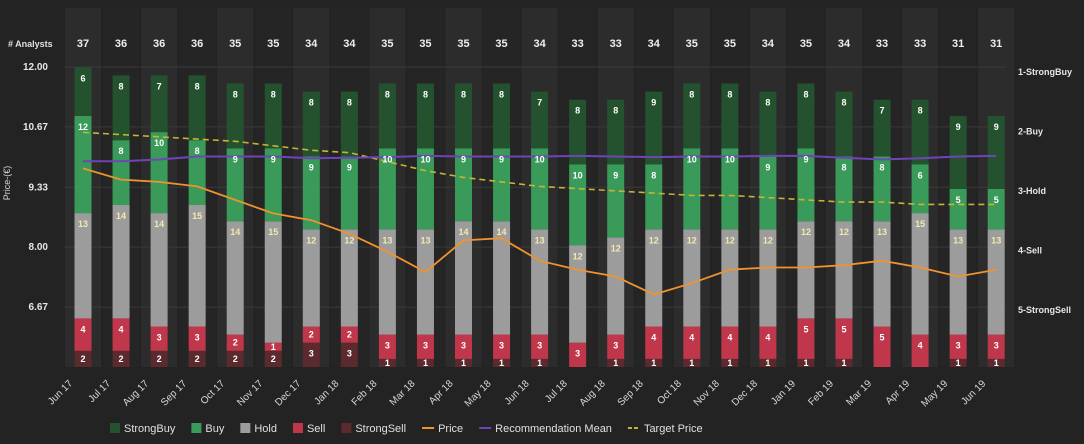  What do you see at coordinates (1032, 191) in the screenshot?
I see `rating-axis-label: 3-Hold` at bounding box center [1032, 191].